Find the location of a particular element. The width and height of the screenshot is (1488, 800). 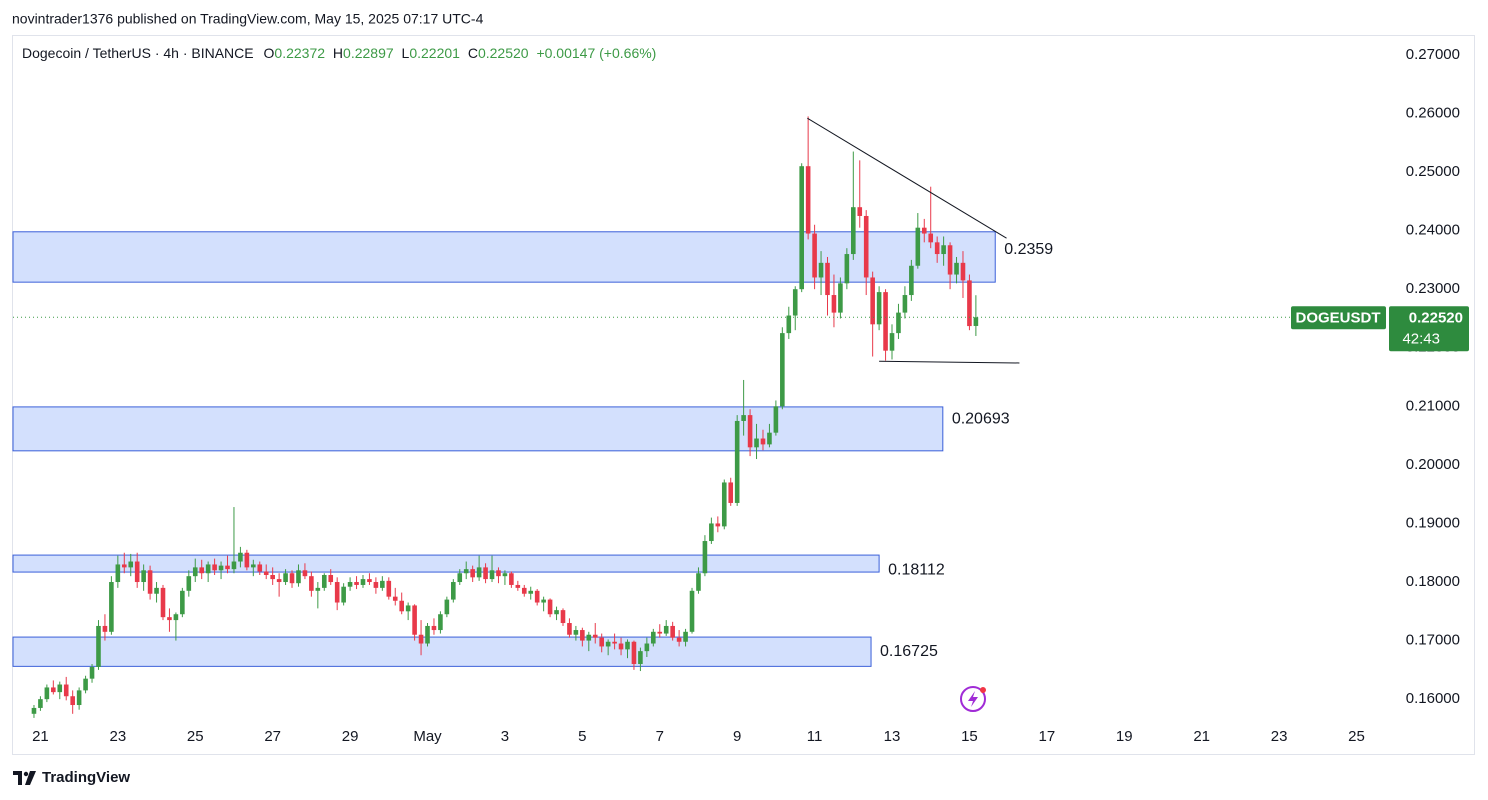

symbol-tag-label: DOGEUSDT is located at coordinates (1337, 317).